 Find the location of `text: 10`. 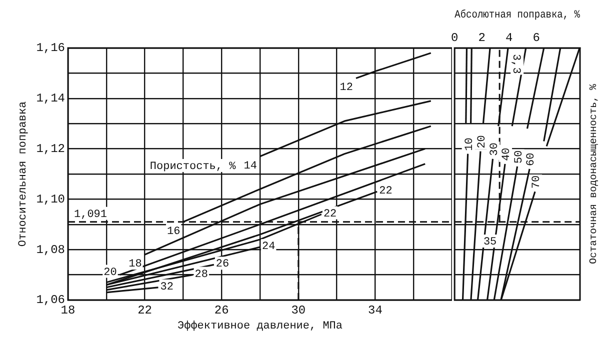

text: 10 is located at coordinates (470, 144).